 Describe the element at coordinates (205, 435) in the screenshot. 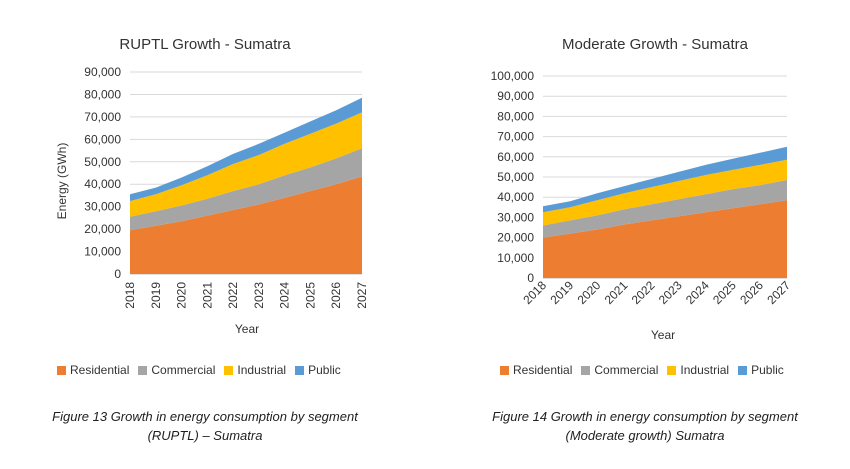

I see `caption-line: (RUPTL) – Sumatra` at that location.